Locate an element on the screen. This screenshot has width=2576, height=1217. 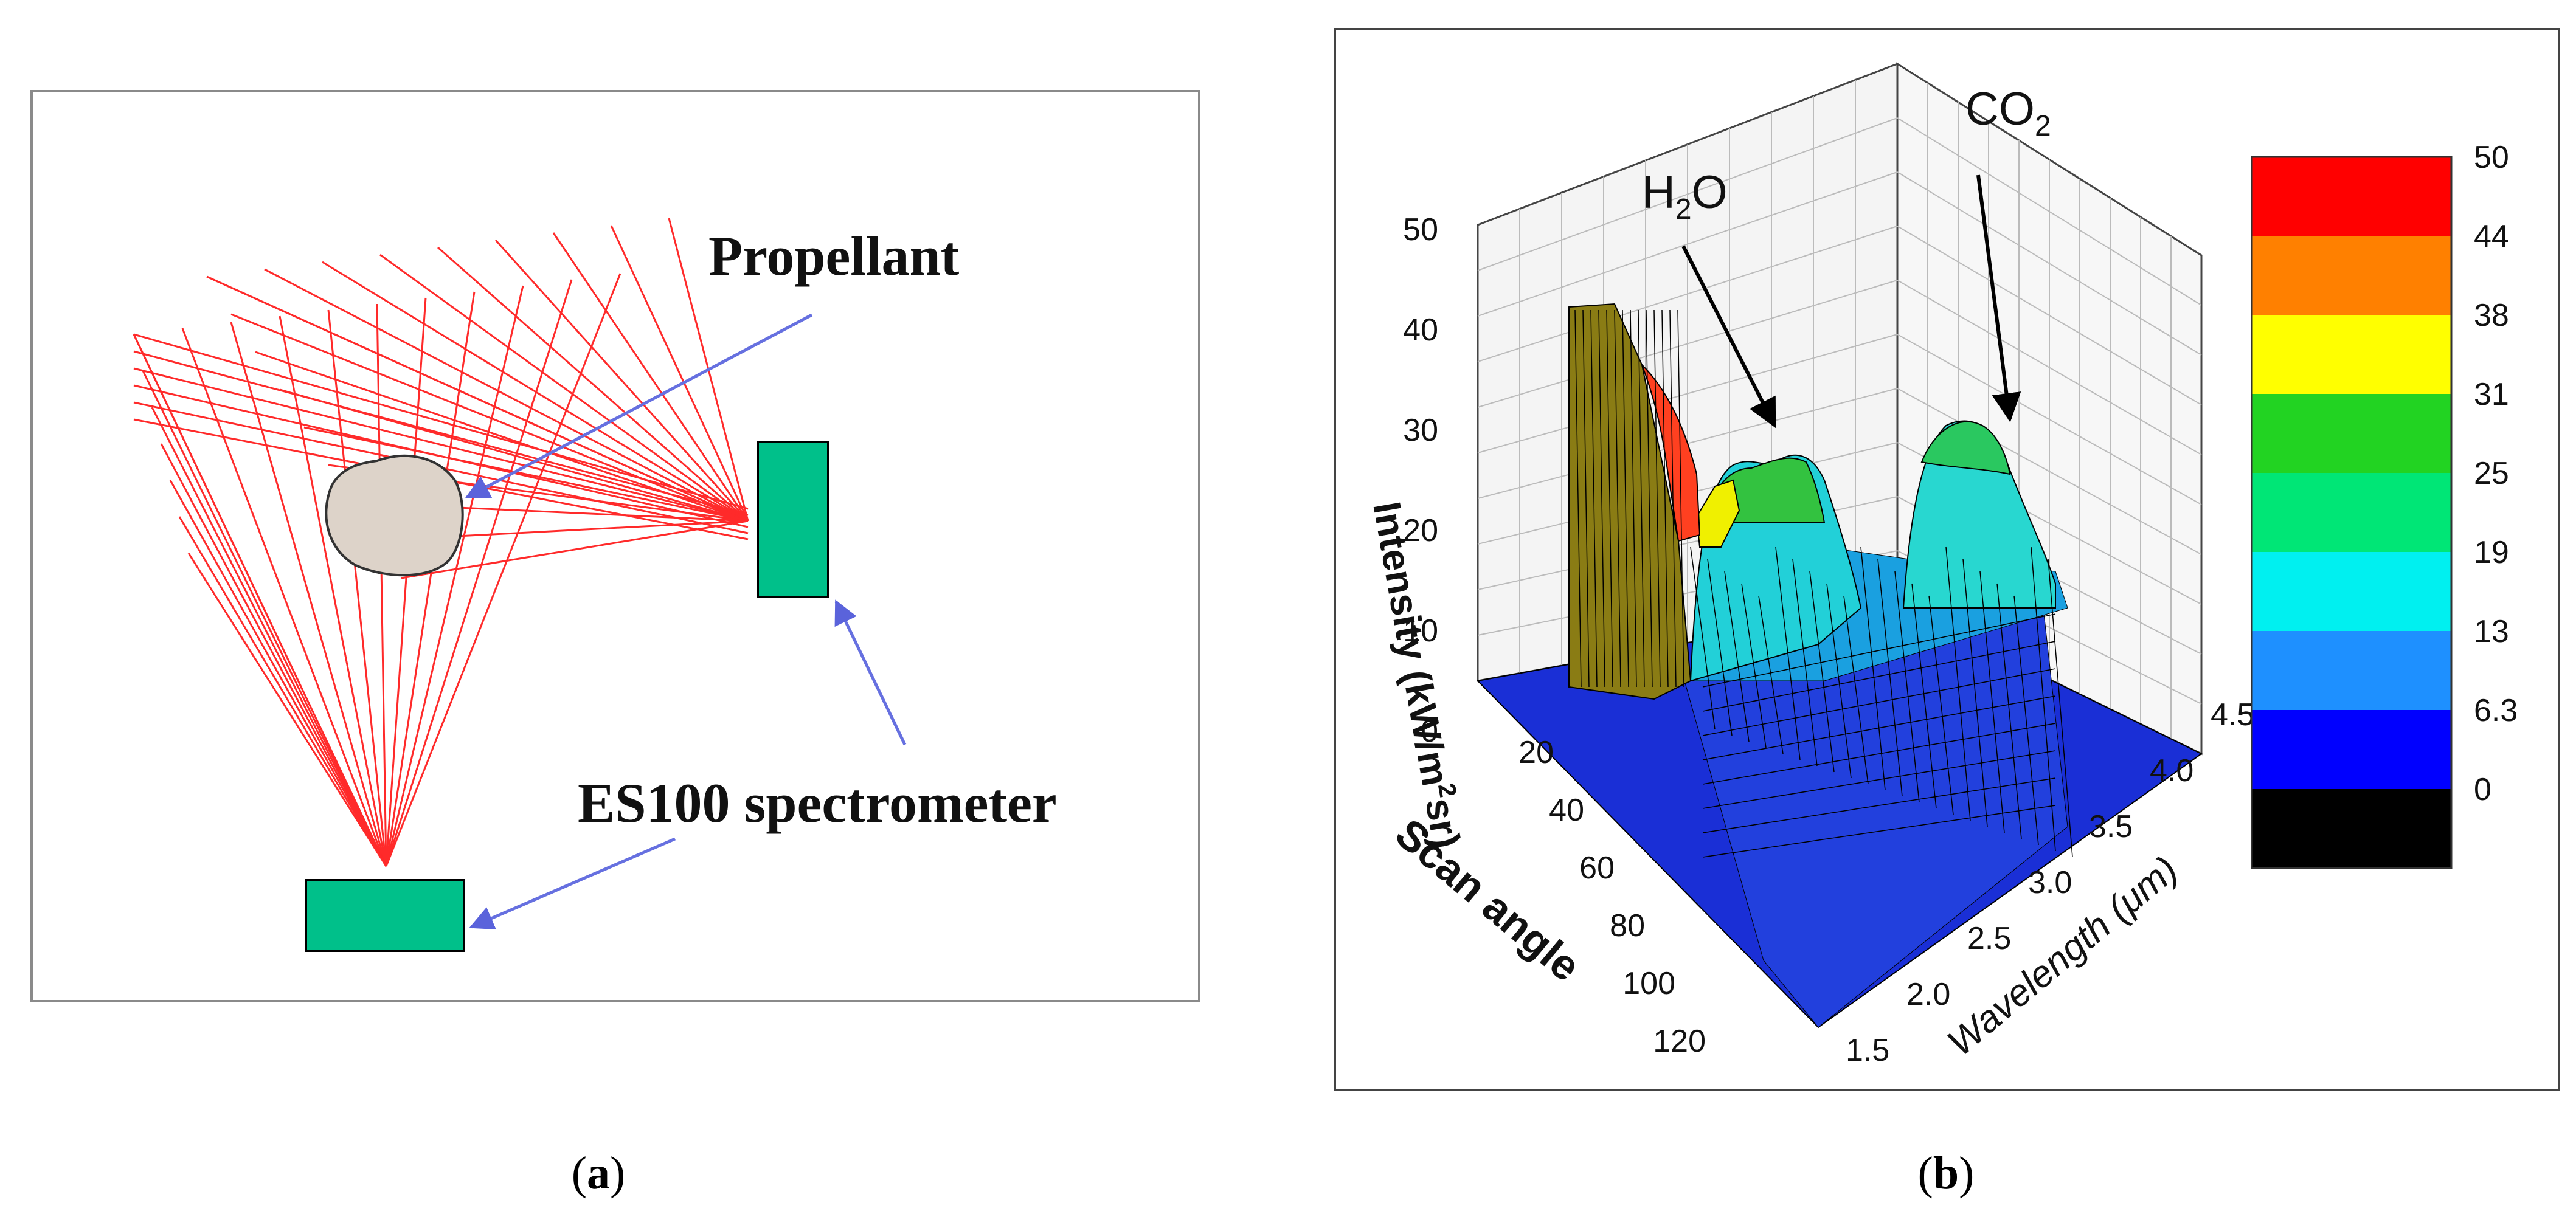
x-tick-label: 2.5 is located at coordinates (1989, 938).